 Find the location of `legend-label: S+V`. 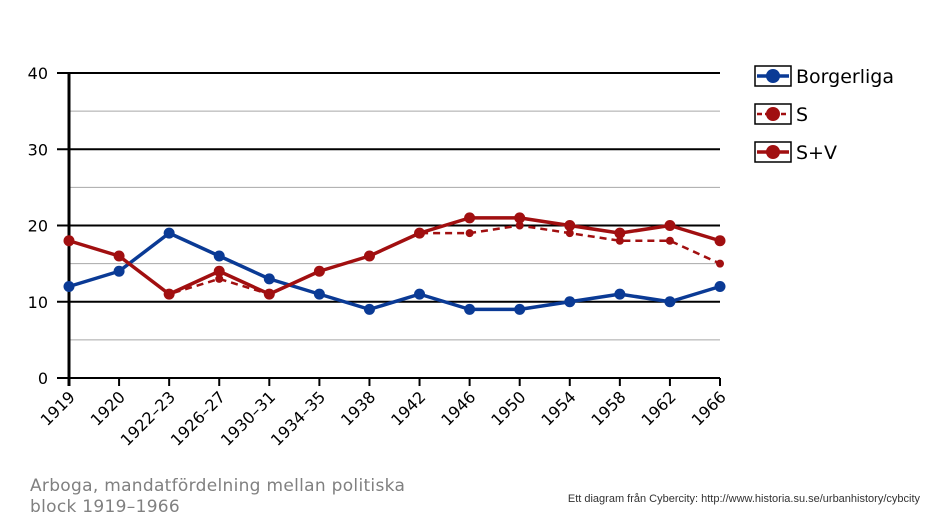

legend-label: S+V is located at coordinates (816, 153).